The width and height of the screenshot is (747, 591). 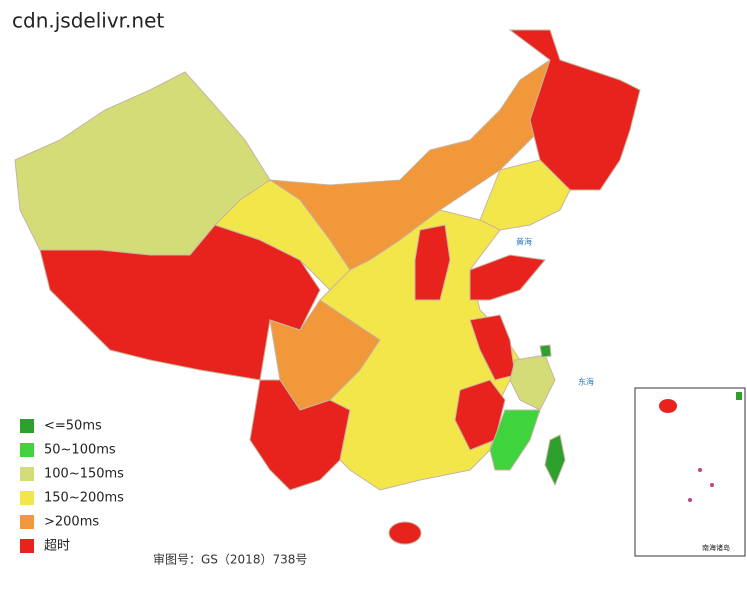 What do you see at coordinates (586, 382) in the screenshot?
I see `sea-label: 东海` at bounding box center [586, 382].